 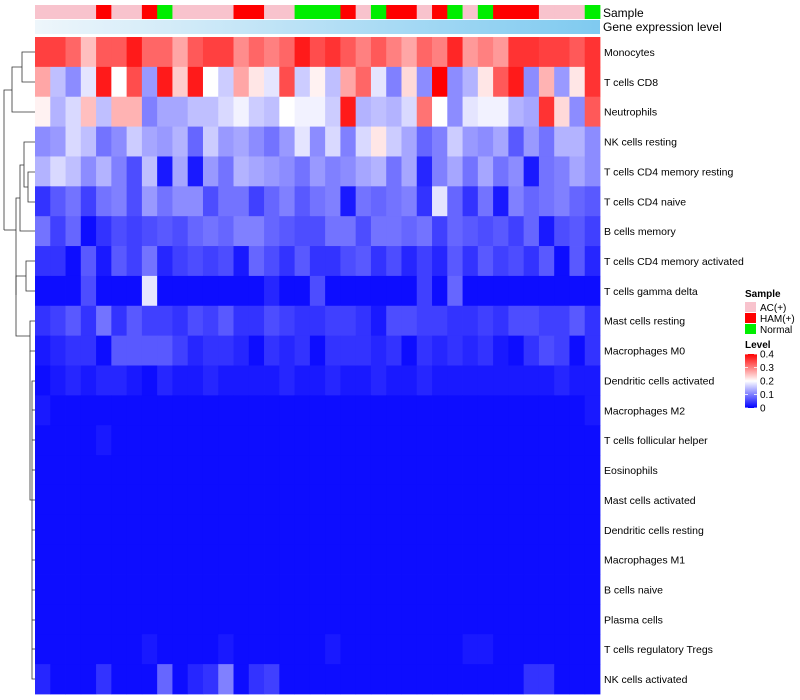 I want to click on legend-swatch, so click(x=750, y=329).